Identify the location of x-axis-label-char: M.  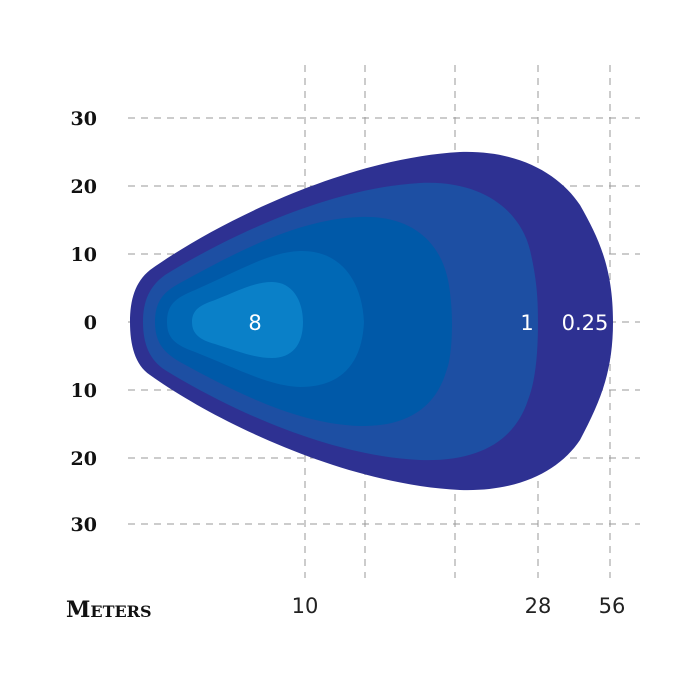
(78, 610).